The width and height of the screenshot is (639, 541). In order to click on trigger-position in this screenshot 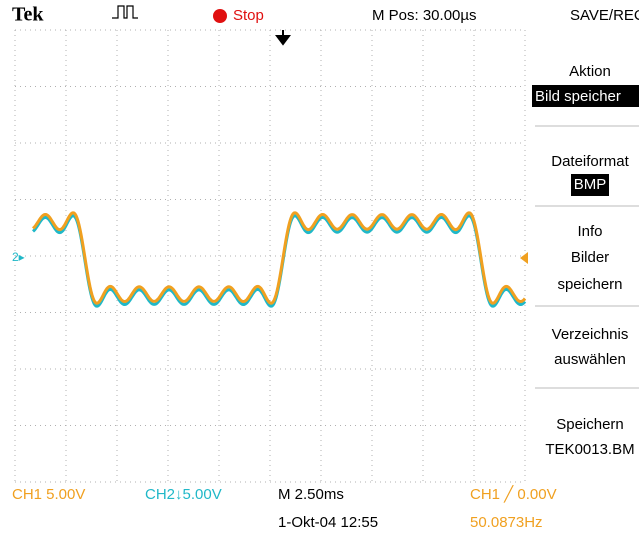, I will do `click(283, 38)`.